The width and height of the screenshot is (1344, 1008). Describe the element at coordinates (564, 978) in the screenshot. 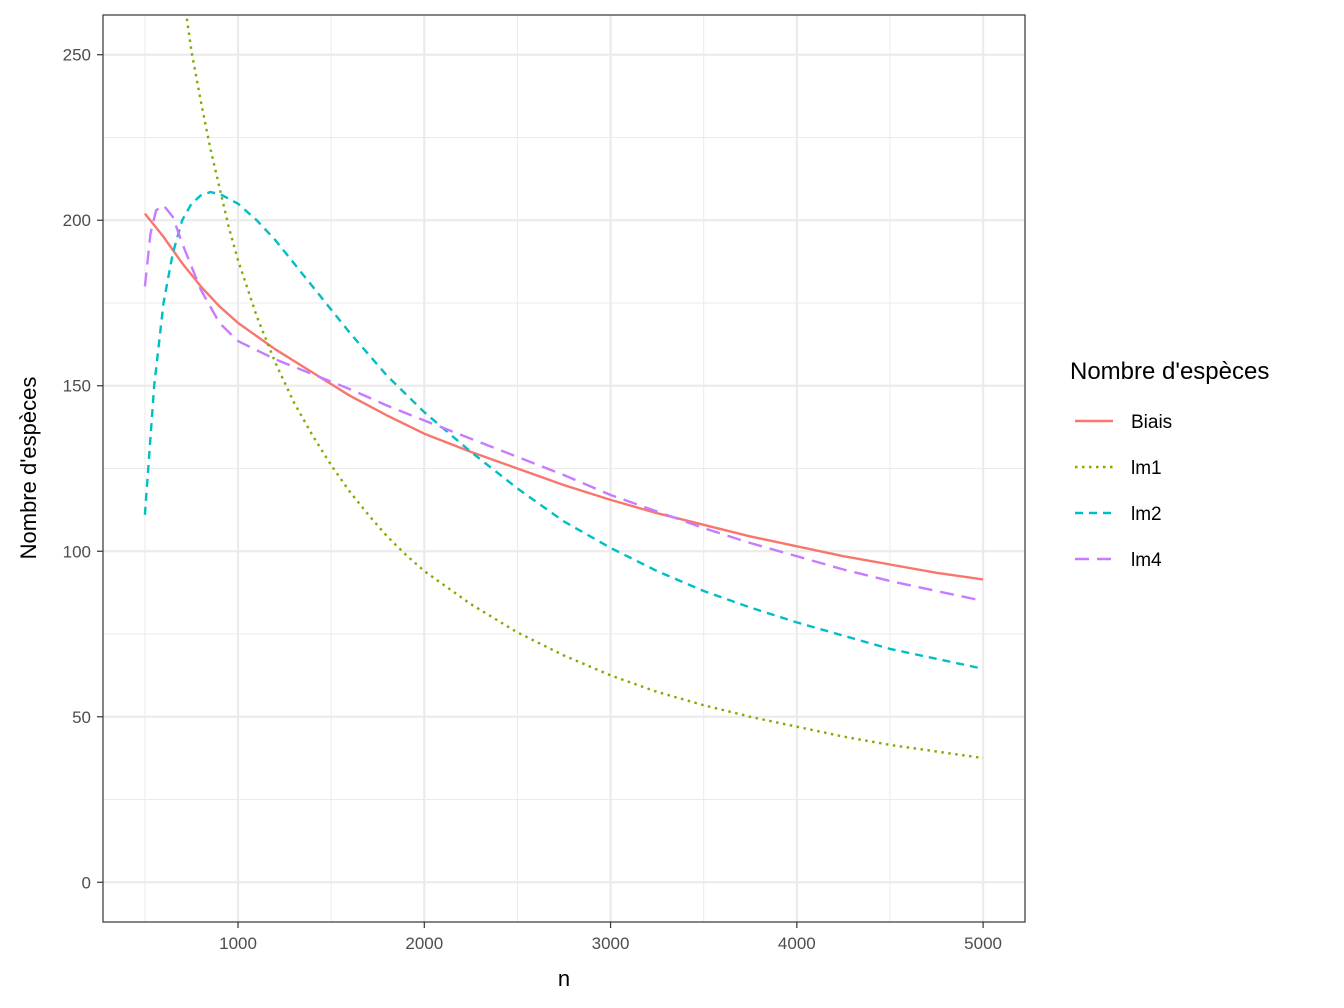

I see `x-axis-title: n` at that location.